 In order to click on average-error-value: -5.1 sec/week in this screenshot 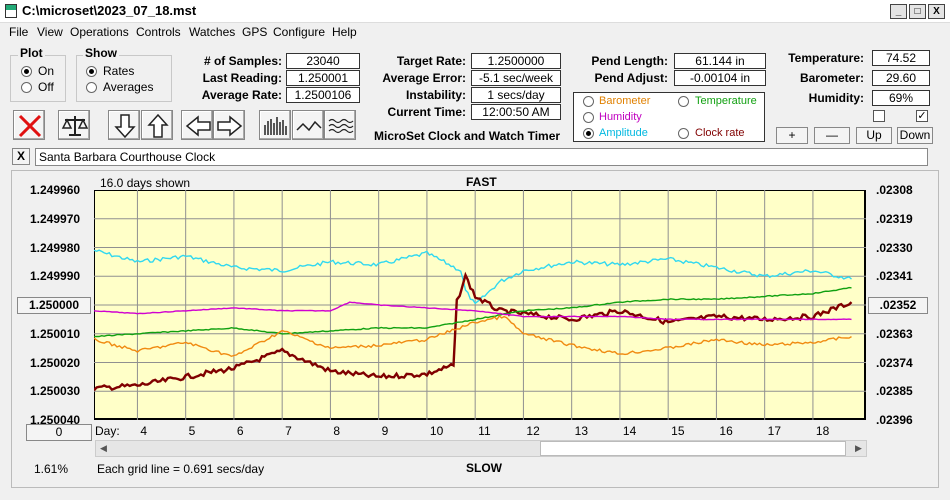, I will do `click(516, 78)`.